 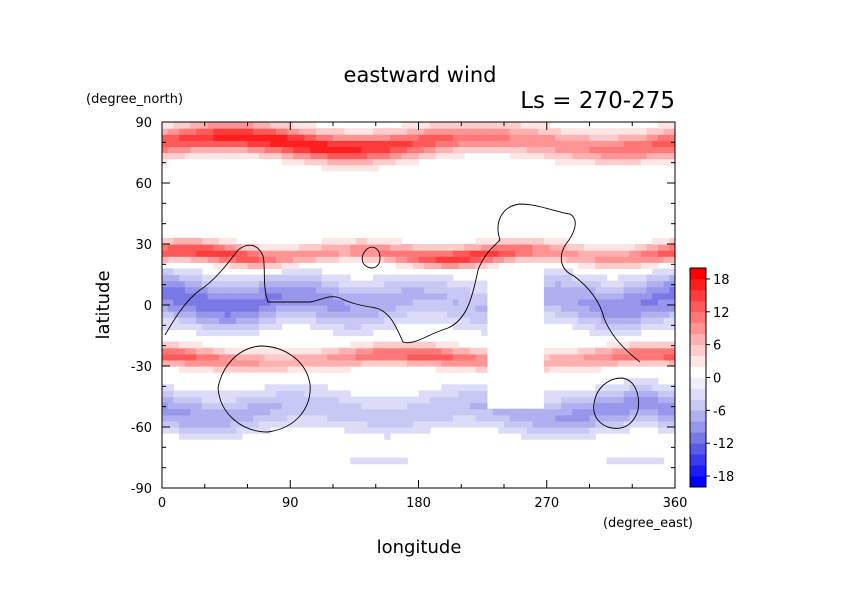 I want to click on colorbar-swatch, so click(x=698, y=405).